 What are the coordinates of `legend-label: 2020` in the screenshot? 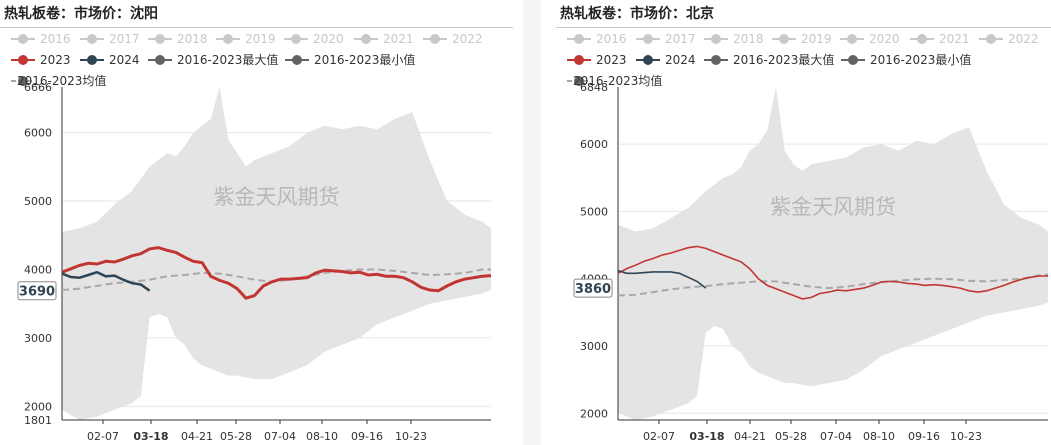 It's located at (884, 39).